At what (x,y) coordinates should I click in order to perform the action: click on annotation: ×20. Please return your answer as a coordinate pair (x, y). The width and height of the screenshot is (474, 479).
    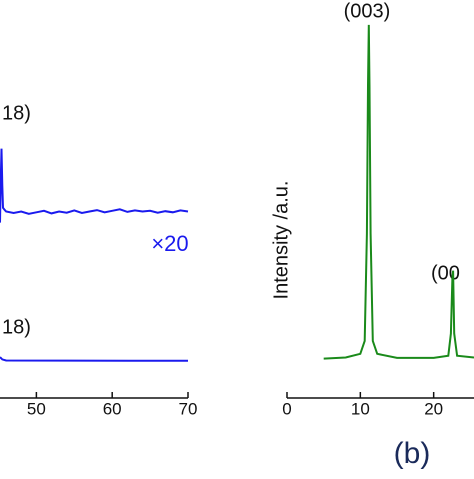
    Looking at the image, I should click on (169, 243).